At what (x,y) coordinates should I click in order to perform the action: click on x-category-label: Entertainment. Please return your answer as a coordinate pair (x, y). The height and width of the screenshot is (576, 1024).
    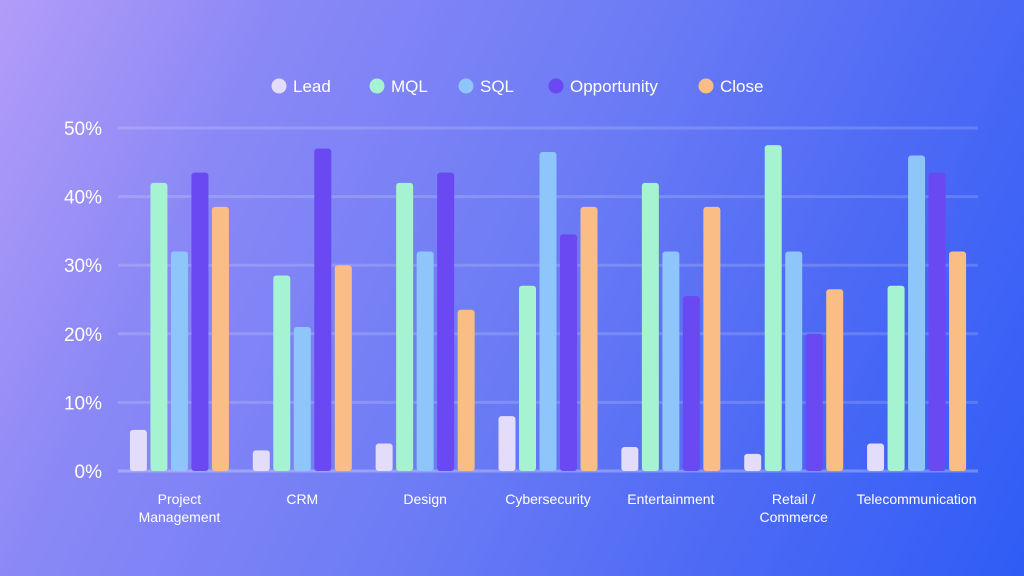
    Looking at the image, I should click on (670, 499).